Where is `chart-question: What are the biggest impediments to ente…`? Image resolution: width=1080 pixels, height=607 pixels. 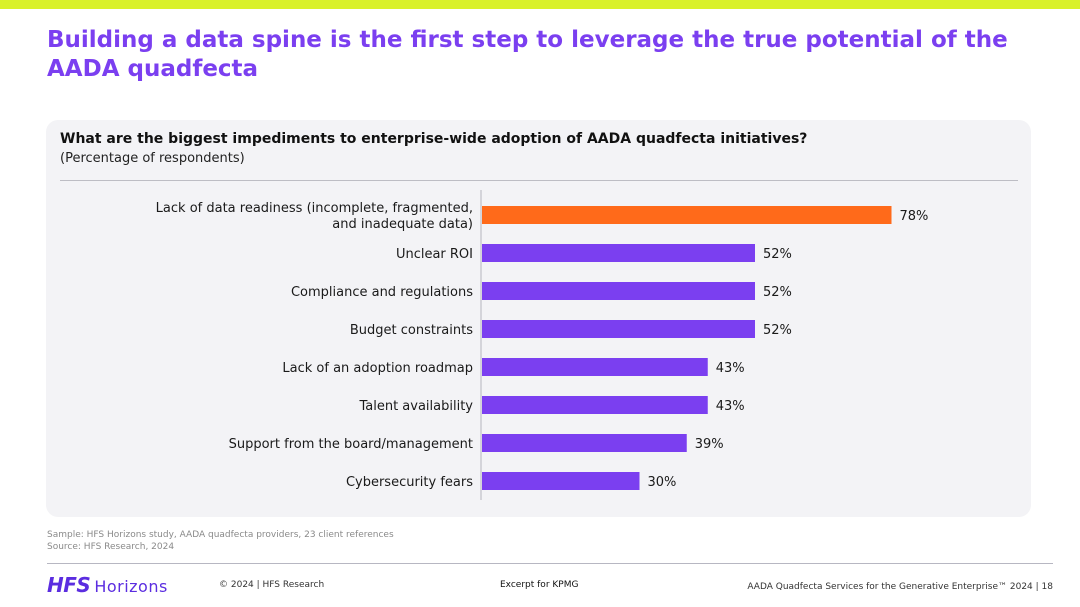
chart-question: What are the biggest impediments to ente… is located at coordinates (434, 139).